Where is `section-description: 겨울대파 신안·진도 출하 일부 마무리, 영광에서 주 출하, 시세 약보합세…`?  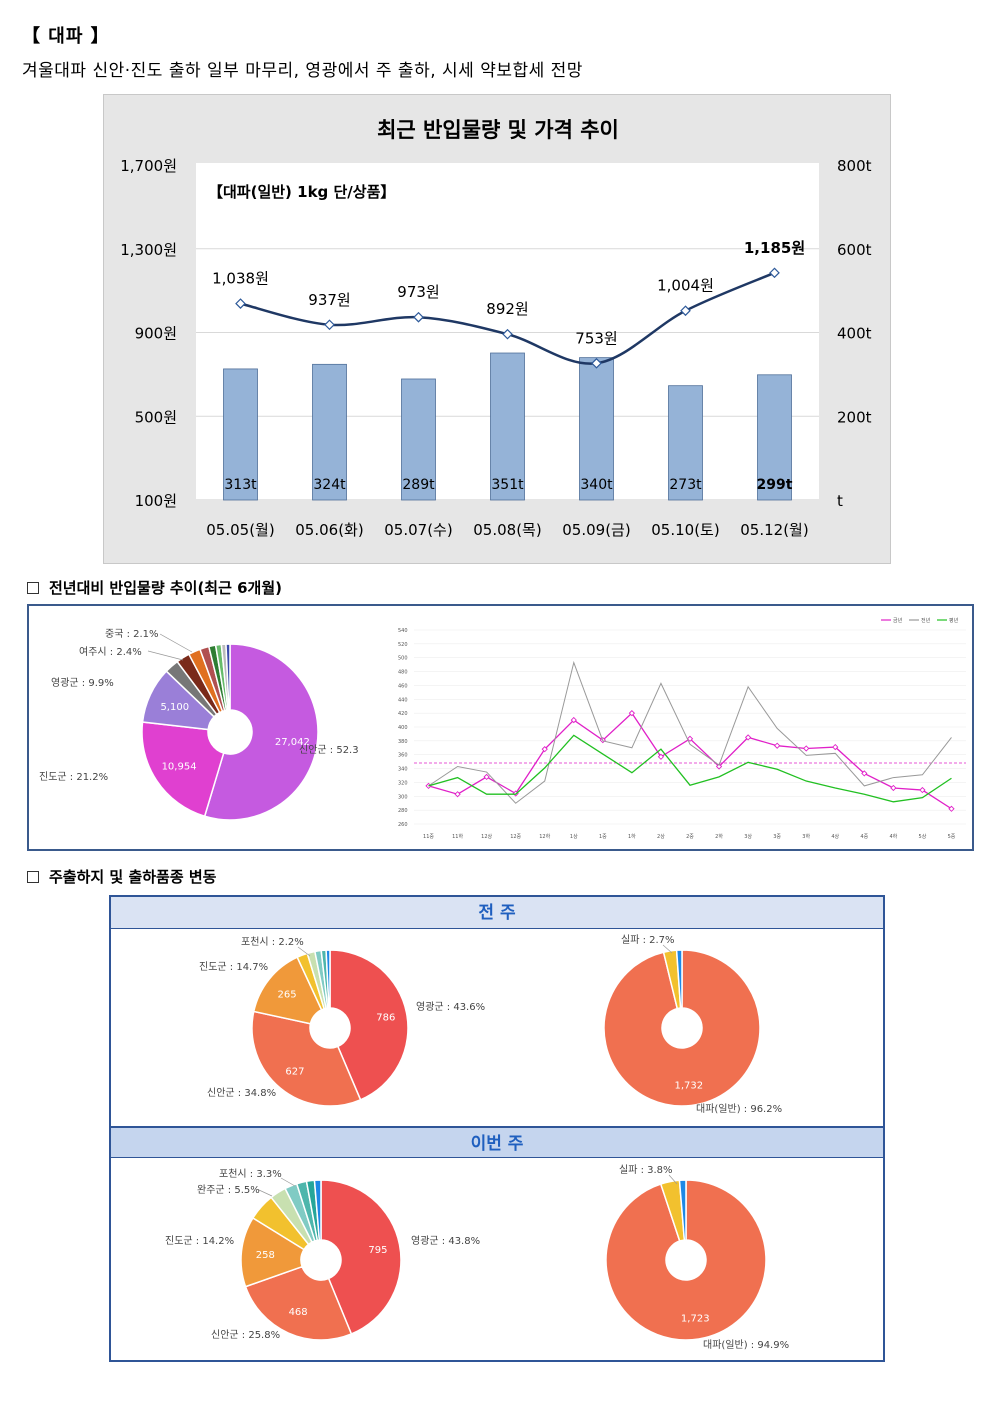 section-description: 겨울대파 신안·진도 출하 일부 마무리, 영광에서 주 출하, 시세 약보합세… is located at coordinates (302, 71).